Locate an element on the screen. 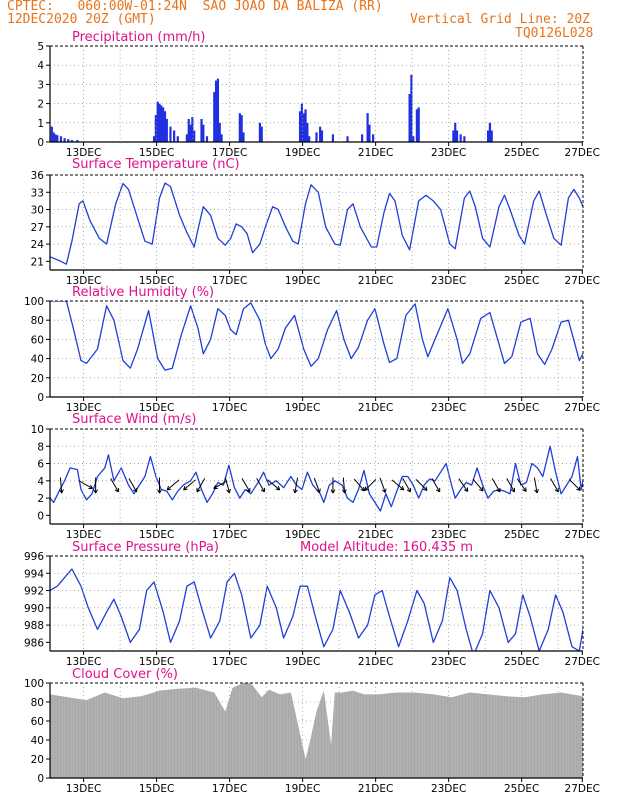  y-tick-label: 36 is located at coordinates (38, 176).